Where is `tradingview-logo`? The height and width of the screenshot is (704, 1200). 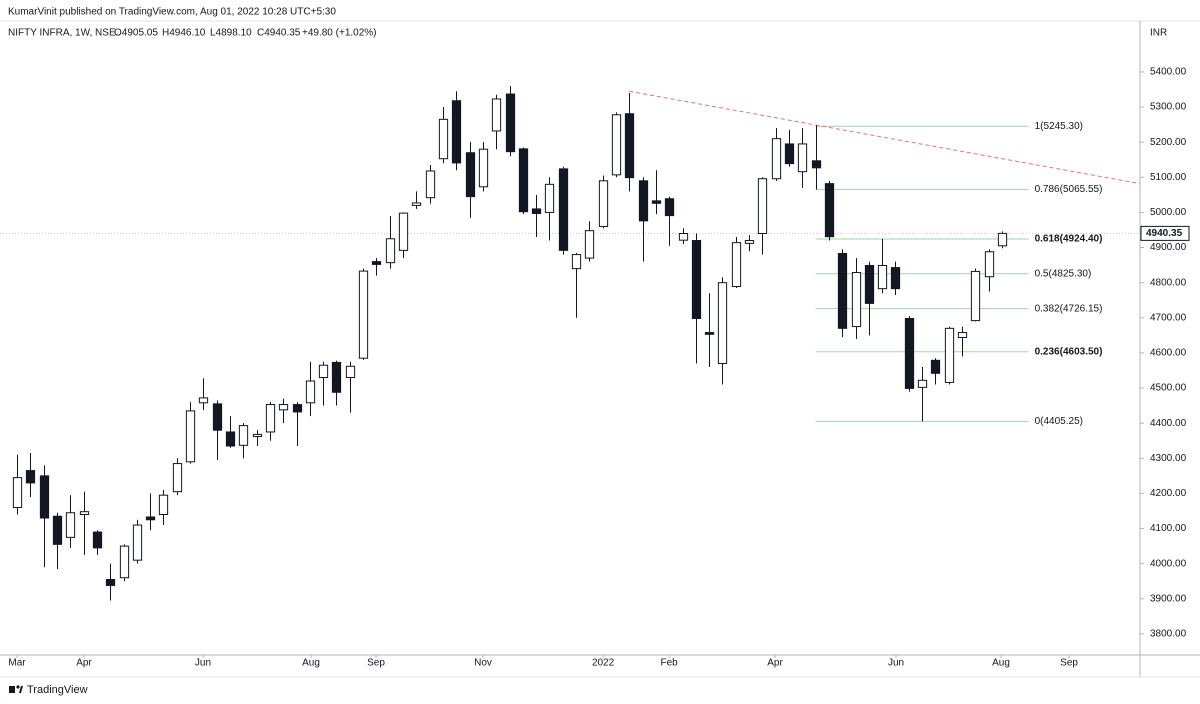
tradingview-logo is located at coordinates (16, 689).